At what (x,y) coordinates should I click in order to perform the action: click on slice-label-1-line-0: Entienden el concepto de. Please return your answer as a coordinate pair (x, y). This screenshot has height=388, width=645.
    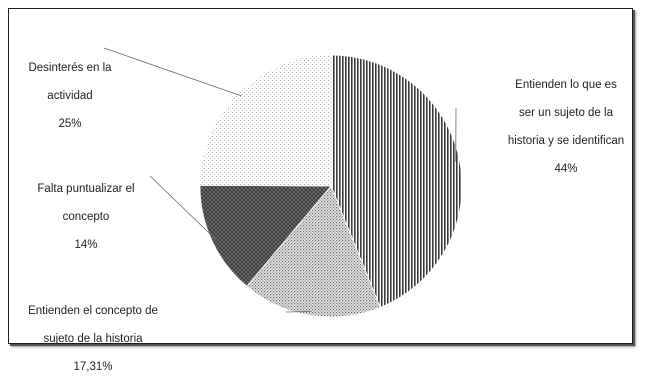
    Looking at the image, I should click on (93, 311).